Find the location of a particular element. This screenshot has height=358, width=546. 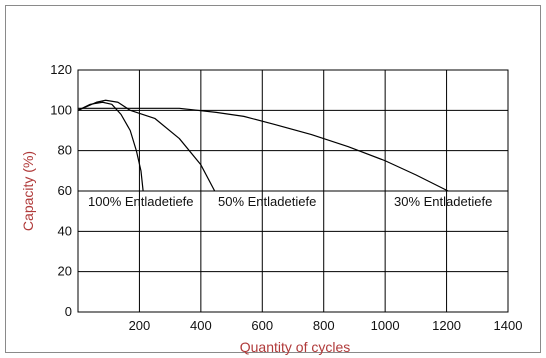

y-tick-label-0: 0 is located at coordinates (68, 311).